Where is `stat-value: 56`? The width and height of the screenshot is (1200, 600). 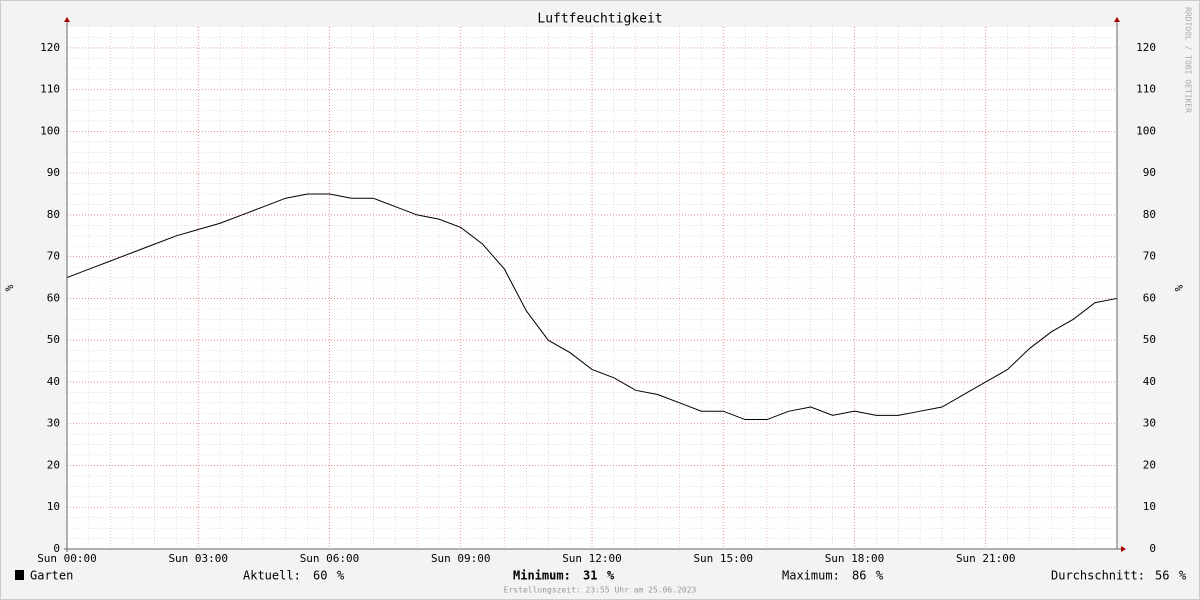
stat-value: 56 is located at coordinates (1162, 576).